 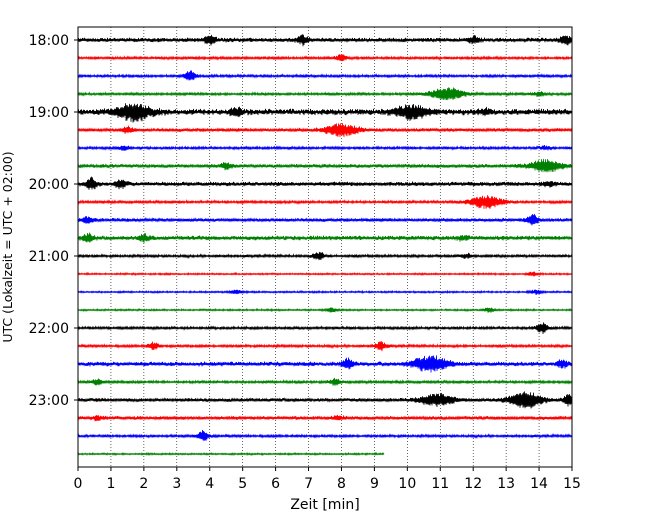 I want to click on trace-2045, so click(x=325, y=237).